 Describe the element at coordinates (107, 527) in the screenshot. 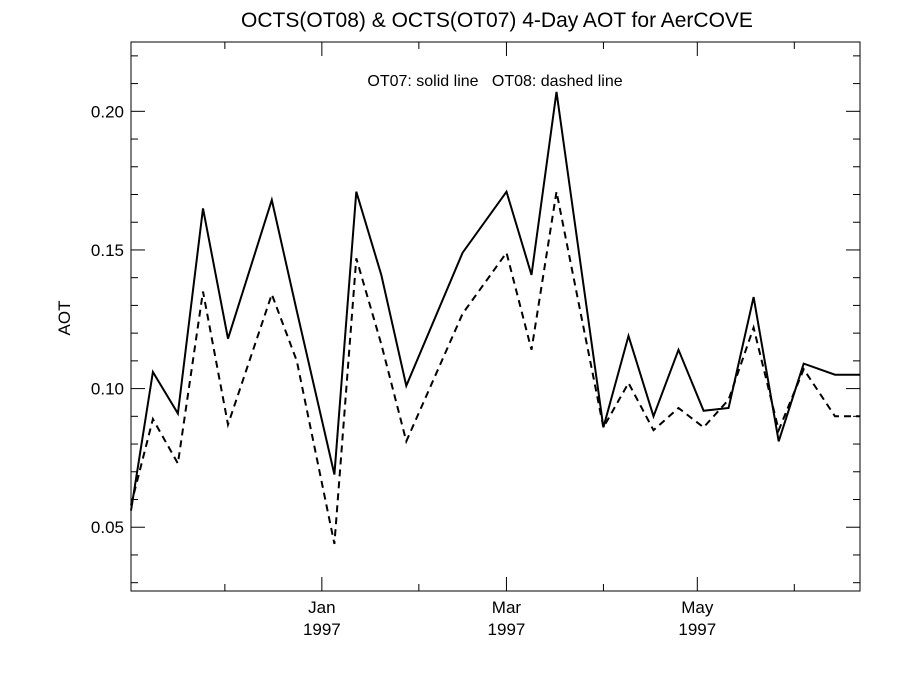

I see `y-tick-label: 0.05` at that location.